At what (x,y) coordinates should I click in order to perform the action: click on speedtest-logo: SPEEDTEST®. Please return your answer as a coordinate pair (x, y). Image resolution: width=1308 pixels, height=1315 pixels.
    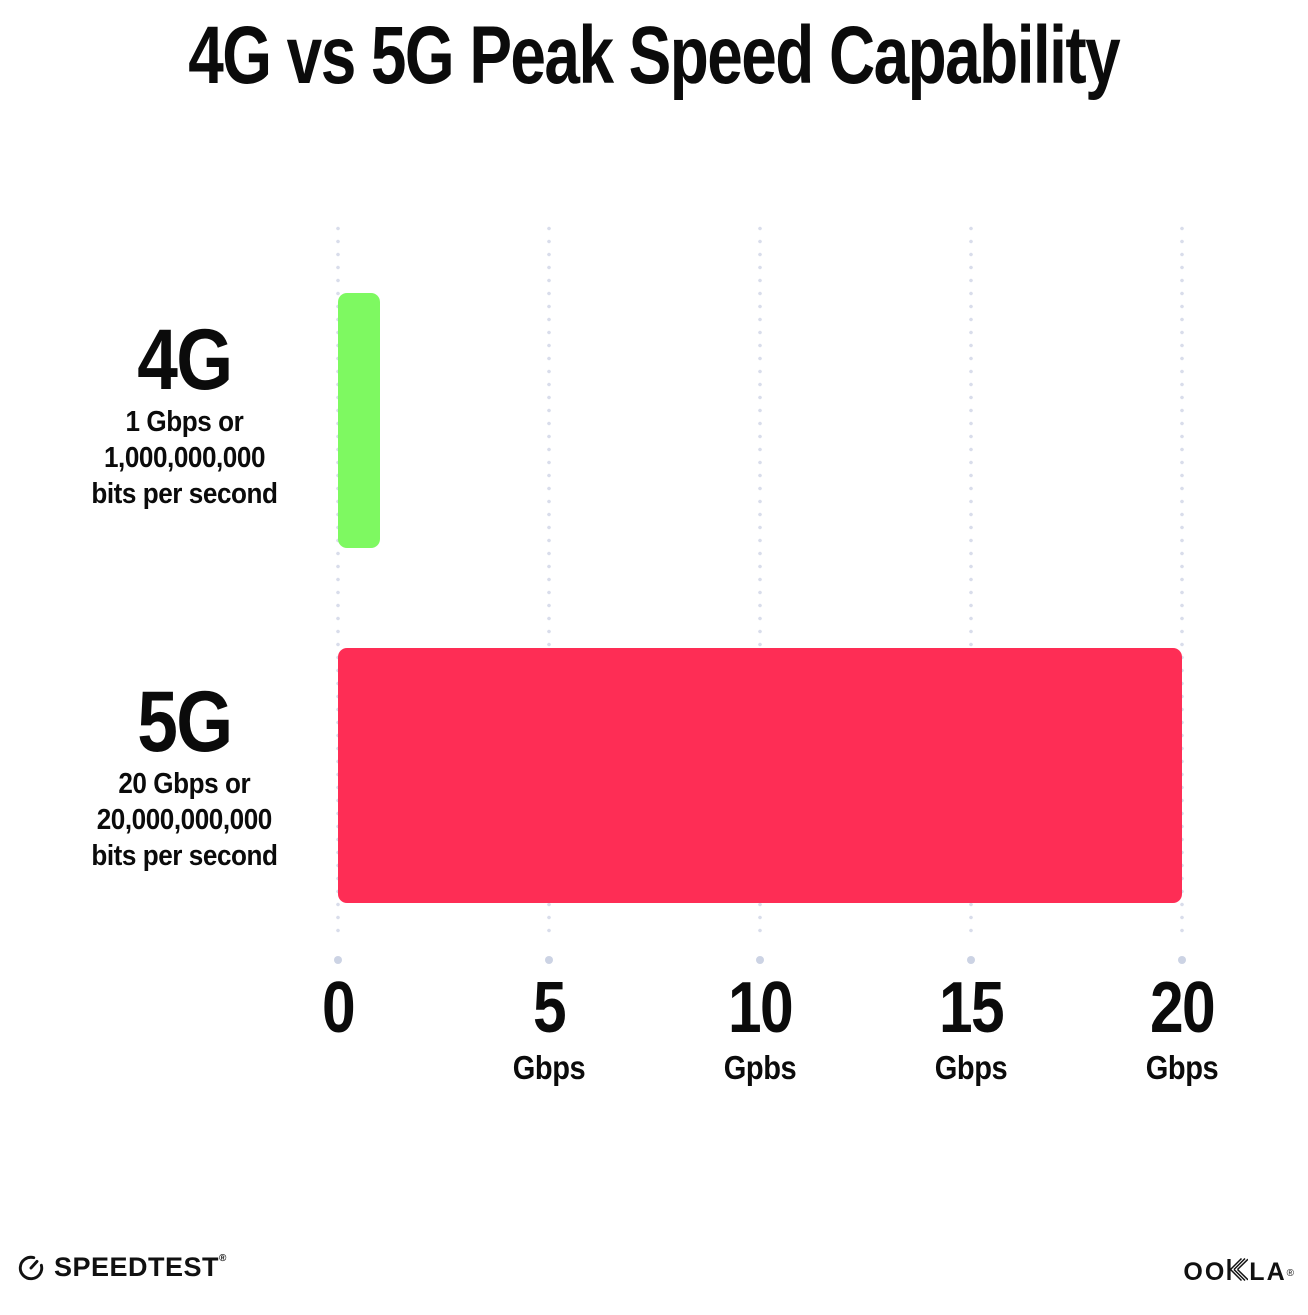
    Looking at the image, I should click on (121, 1267).